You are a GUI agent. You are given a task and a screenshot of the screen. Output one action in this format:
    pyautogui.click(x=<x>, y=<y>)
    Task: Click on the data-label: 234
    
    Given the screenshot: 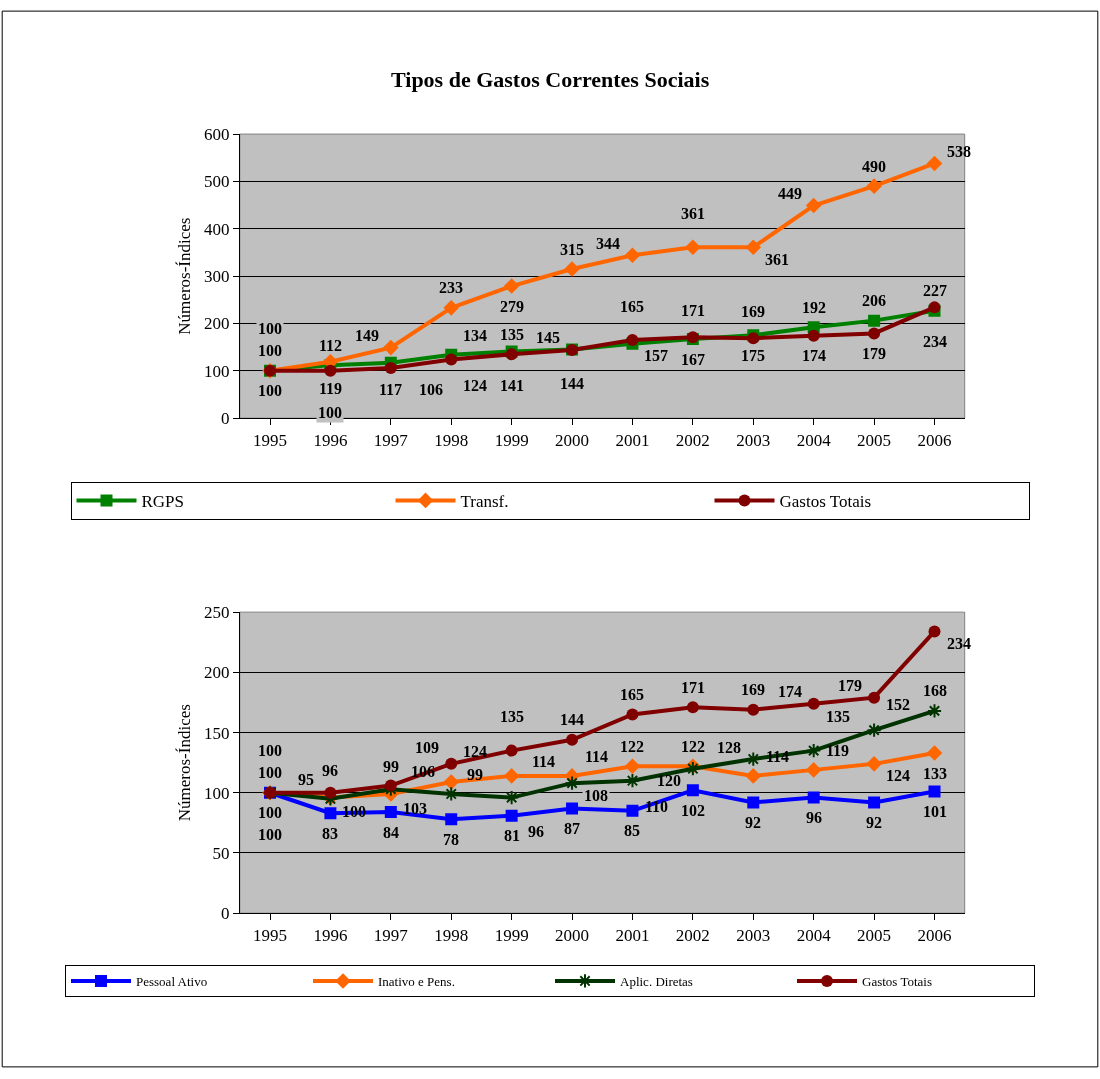 What is the action you would take?
    pyautogui.click(x=935, y=341)
    